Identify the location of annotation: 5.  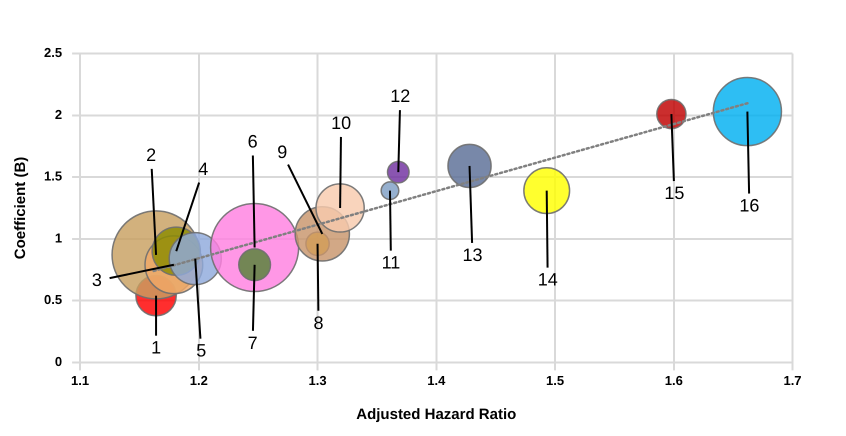
(201, 350).